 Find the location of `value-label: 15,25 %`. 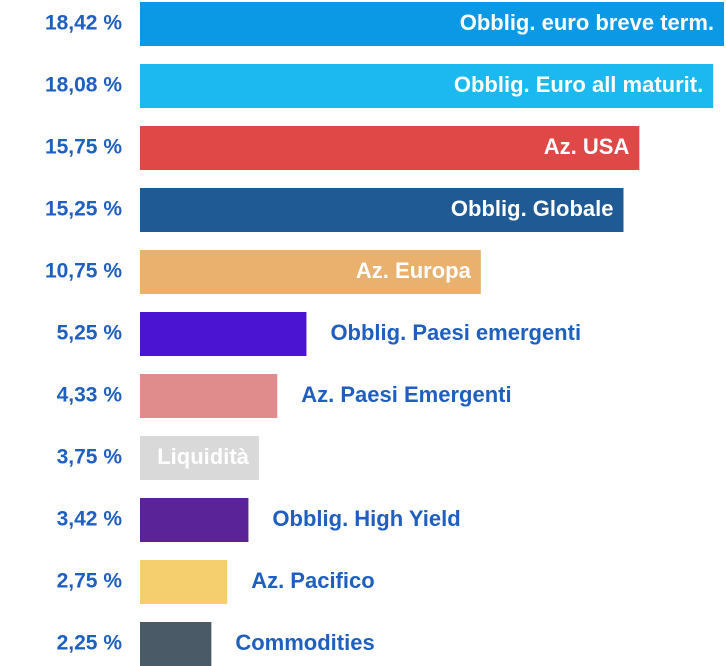

value-label: 15,25 % is located at coordinates (83, 209).